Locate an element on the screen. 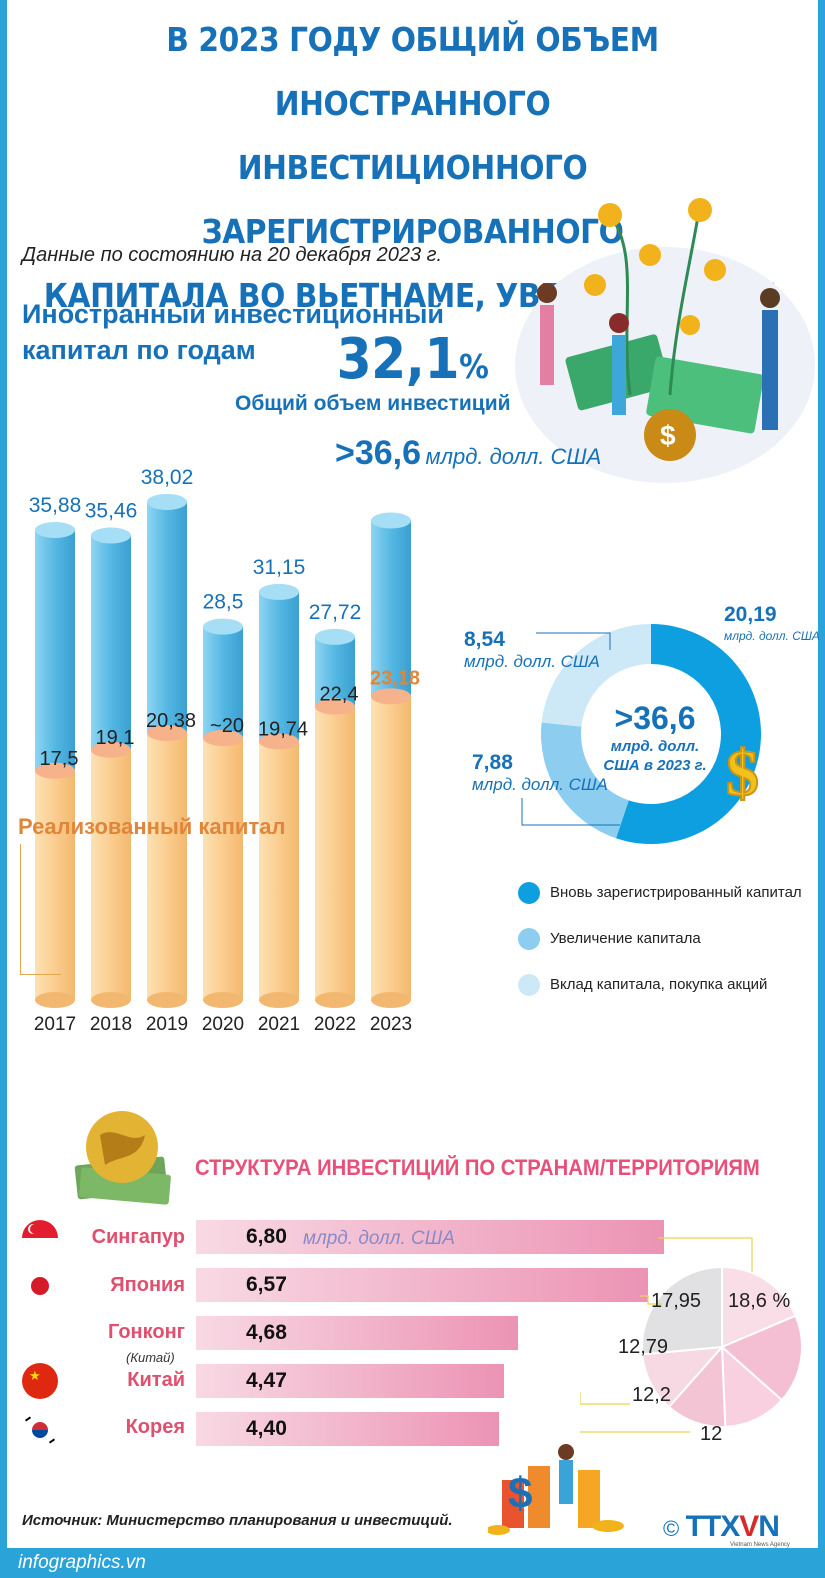  bar-realized-2018 is located at coordinates (111, 874).